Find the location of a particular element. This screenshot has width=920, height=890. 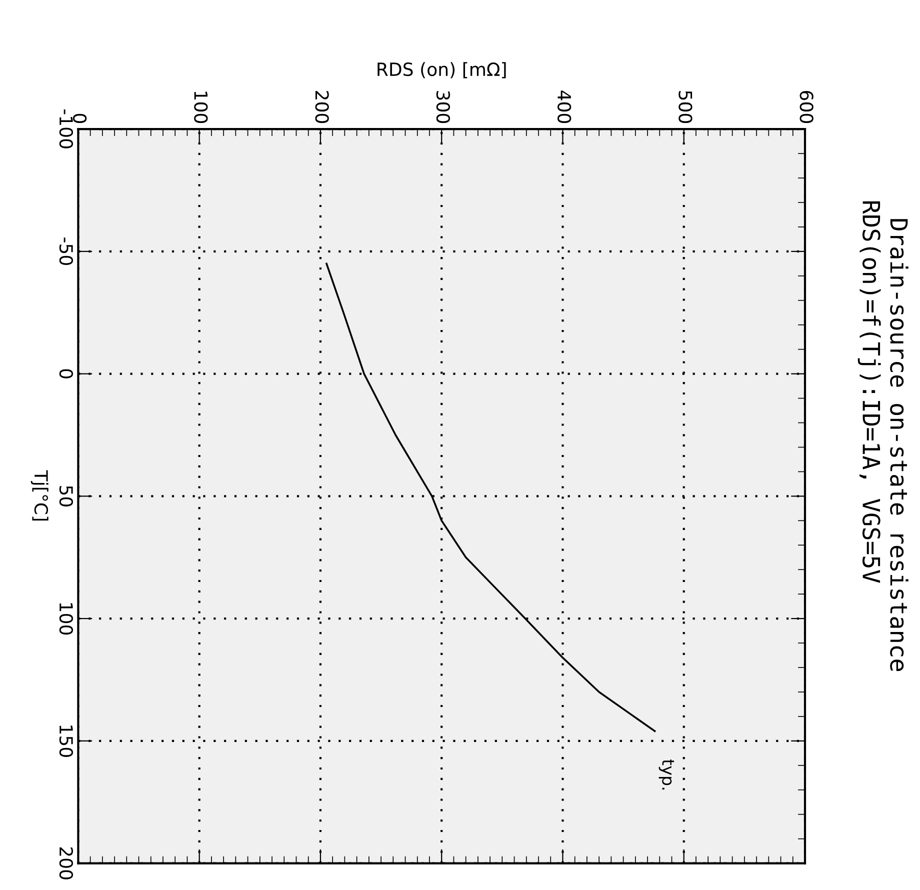

x-axis-title: RDS (on) [mΩ] is located at coordinates (442, 70).